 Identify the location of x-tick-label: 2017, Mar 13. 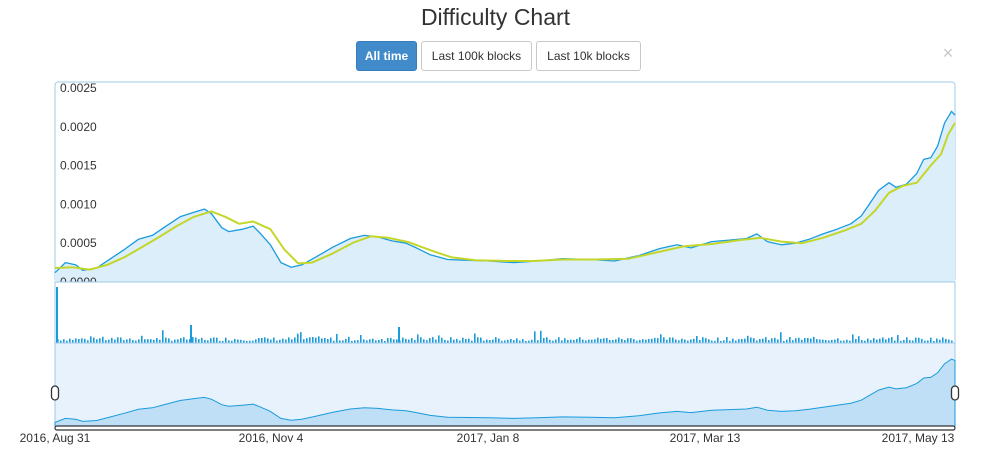
(705, 438).